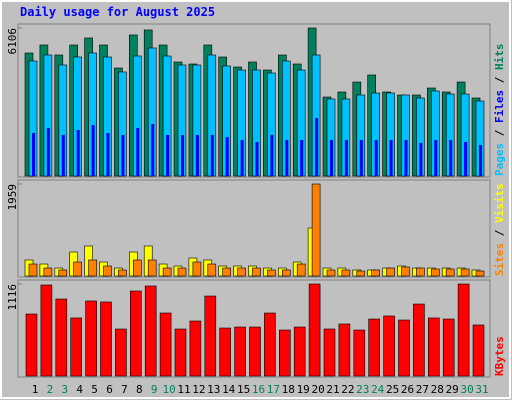 Image resolution: width=512 pixels, height=400 pixels. Describe the element at coordinates (50, 389) in the screenshot. I see `x-tick-label: 2` at that location.